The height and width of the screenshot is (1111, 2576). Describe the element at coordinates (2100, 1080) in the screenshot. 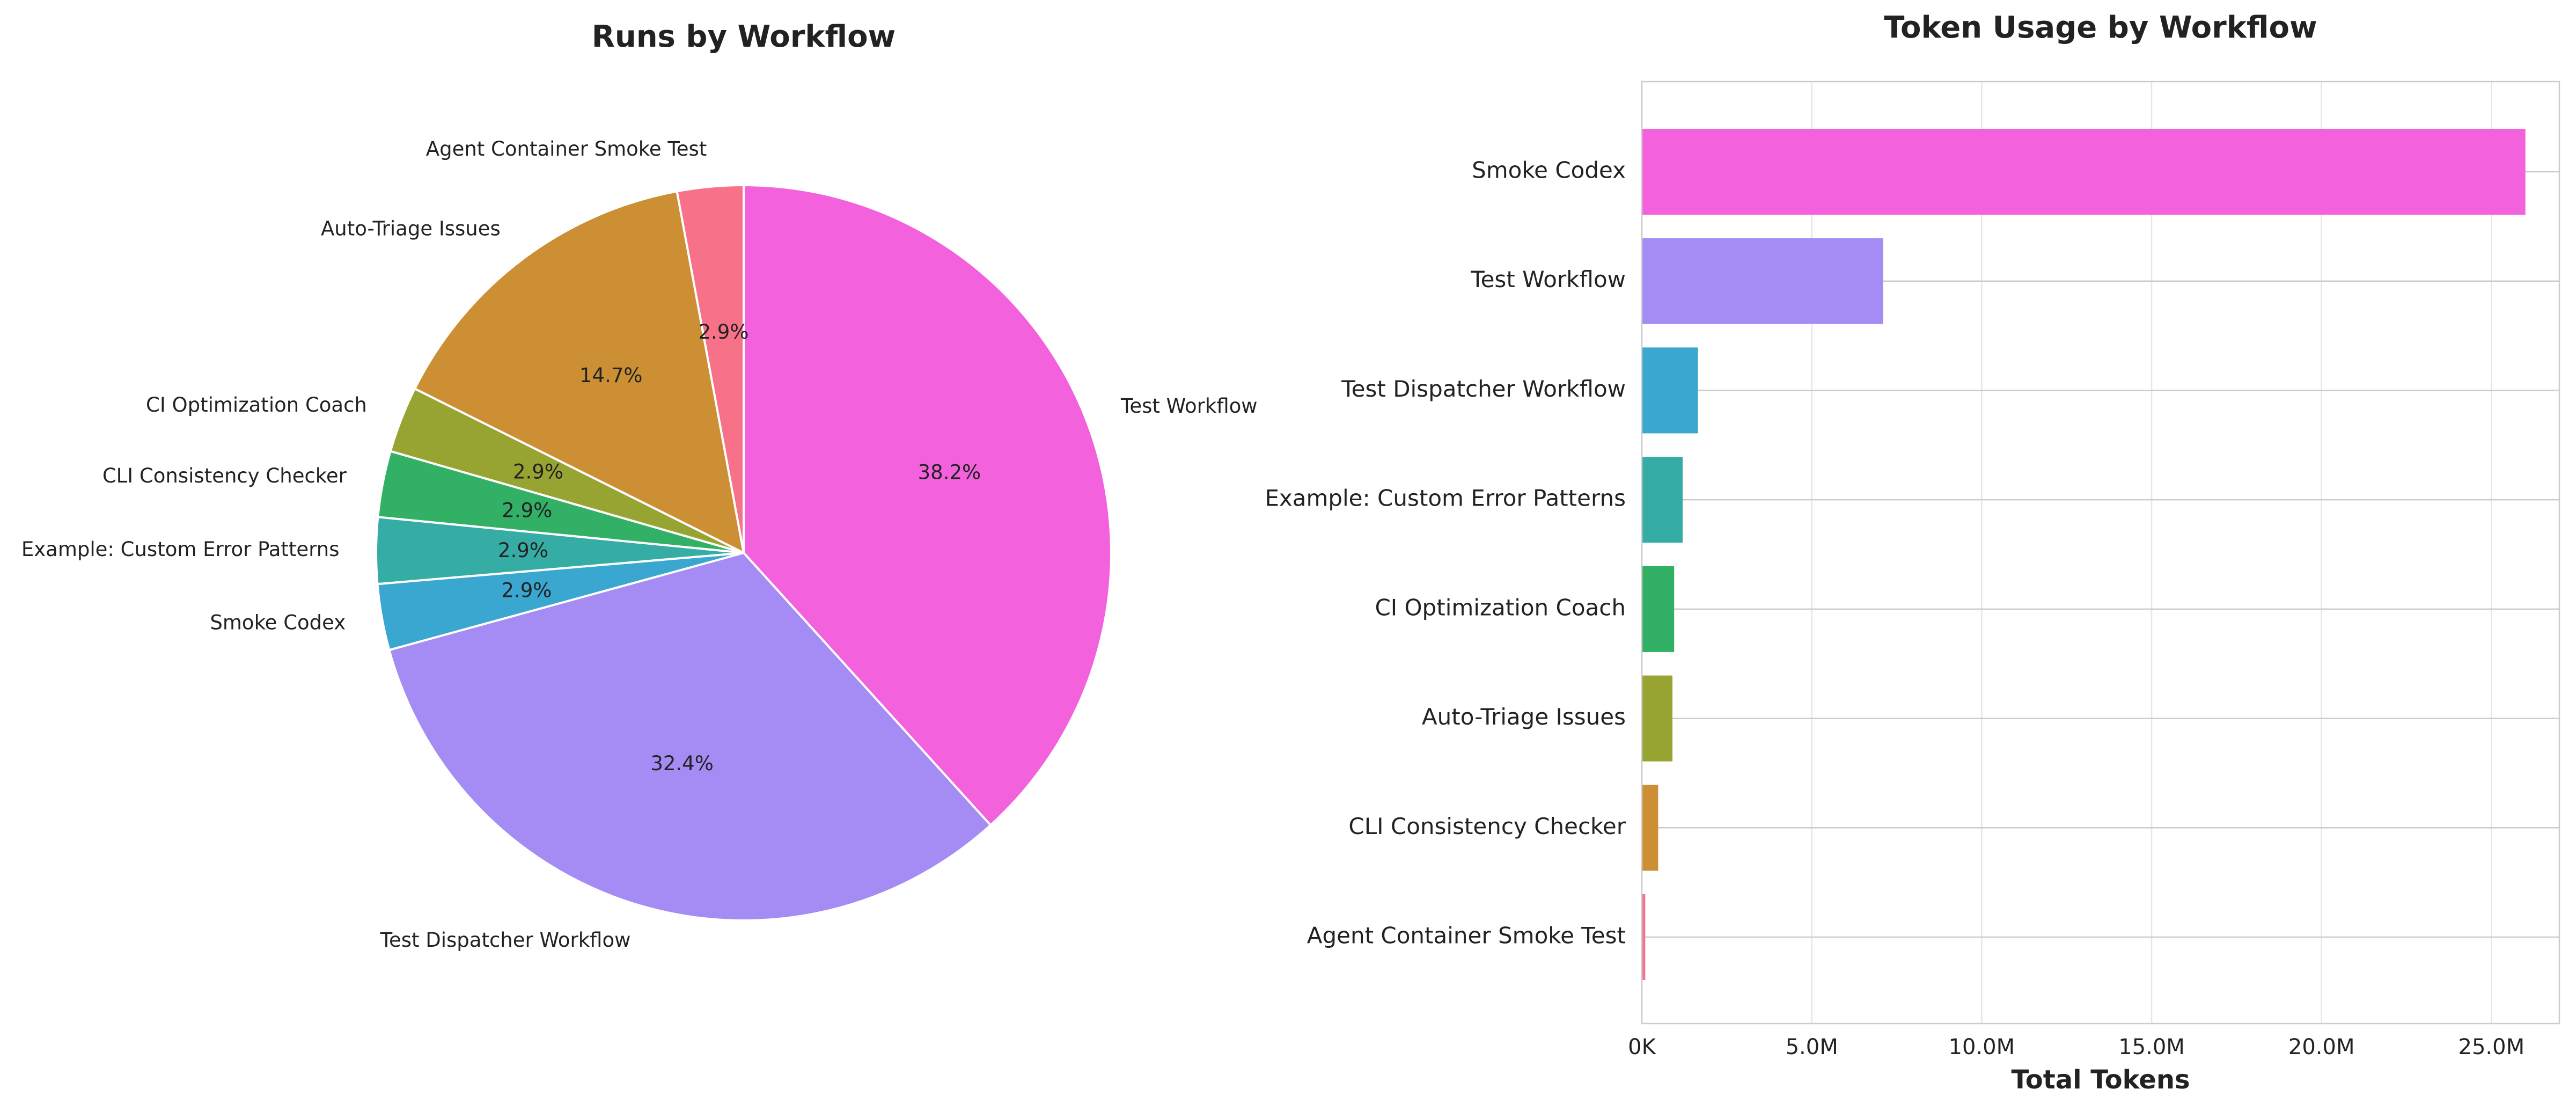

I see `bar-x-axis-label: Total Tokens` at that location.